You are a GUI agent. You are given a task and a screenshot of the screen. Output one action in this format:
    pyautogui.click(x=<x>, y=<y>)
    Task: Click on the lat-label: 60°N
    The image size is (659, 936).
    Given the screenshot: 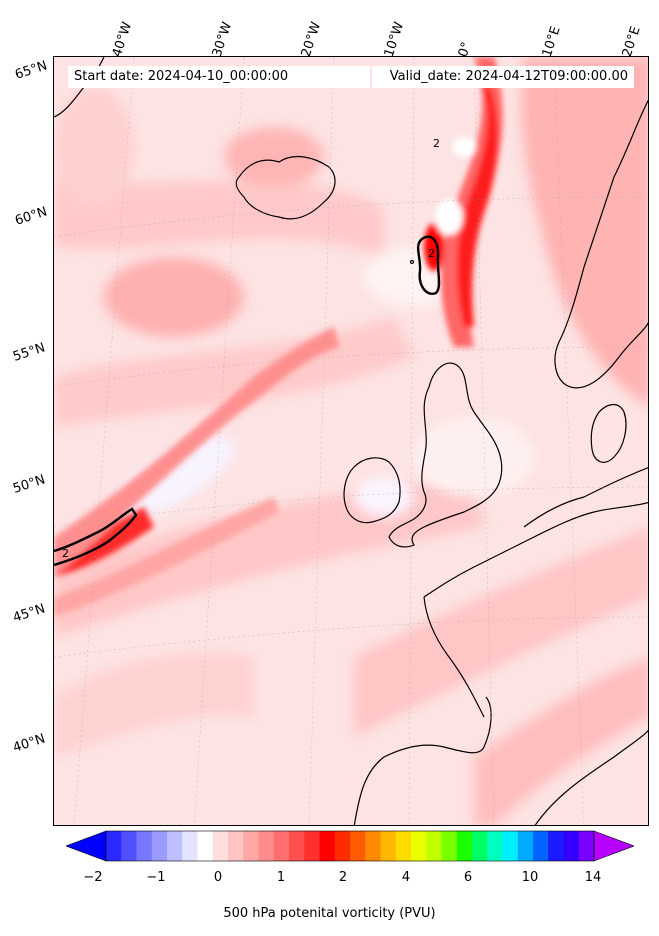 What is the action you would take?
    pyautogui.click(x=31, y=216)
    